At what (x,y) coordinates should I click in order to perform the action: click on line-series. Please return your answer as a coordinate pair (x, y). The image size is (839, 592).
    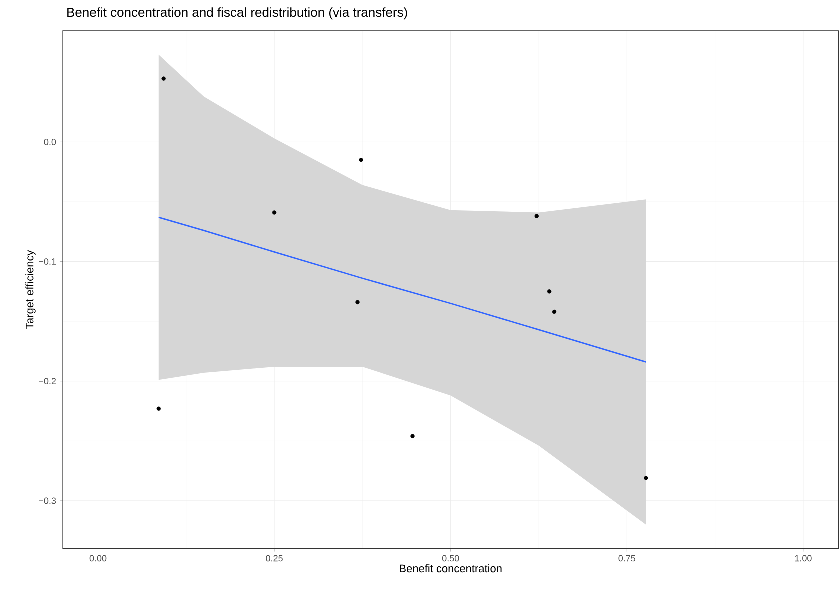
    Looking at the image, I should click on (402, 290).